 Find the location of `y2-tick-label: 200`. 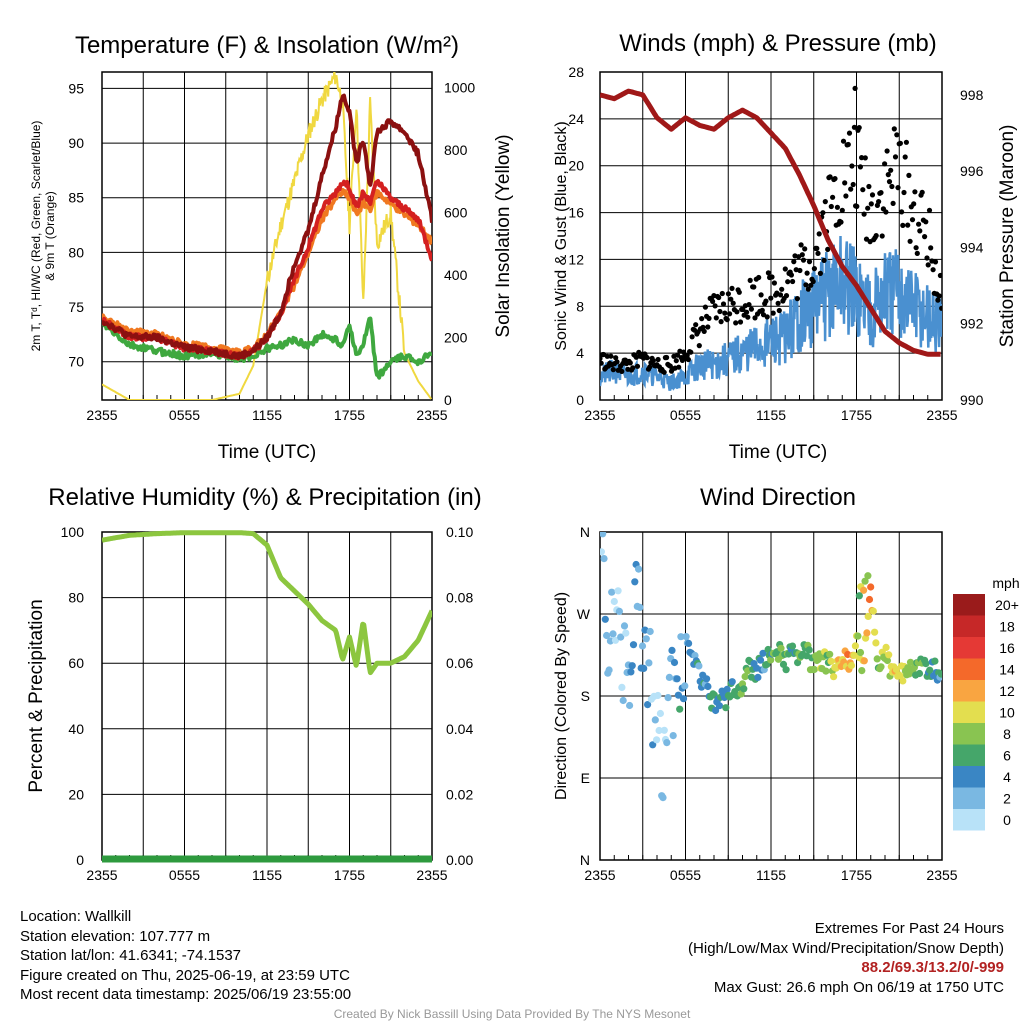

y2-tick-label: 200 is located at coordinates (456, 338).